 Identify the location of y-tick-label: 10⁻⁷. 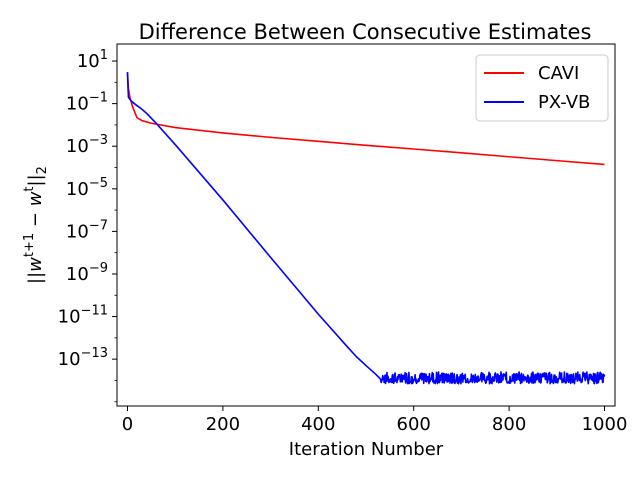
(87, 230).